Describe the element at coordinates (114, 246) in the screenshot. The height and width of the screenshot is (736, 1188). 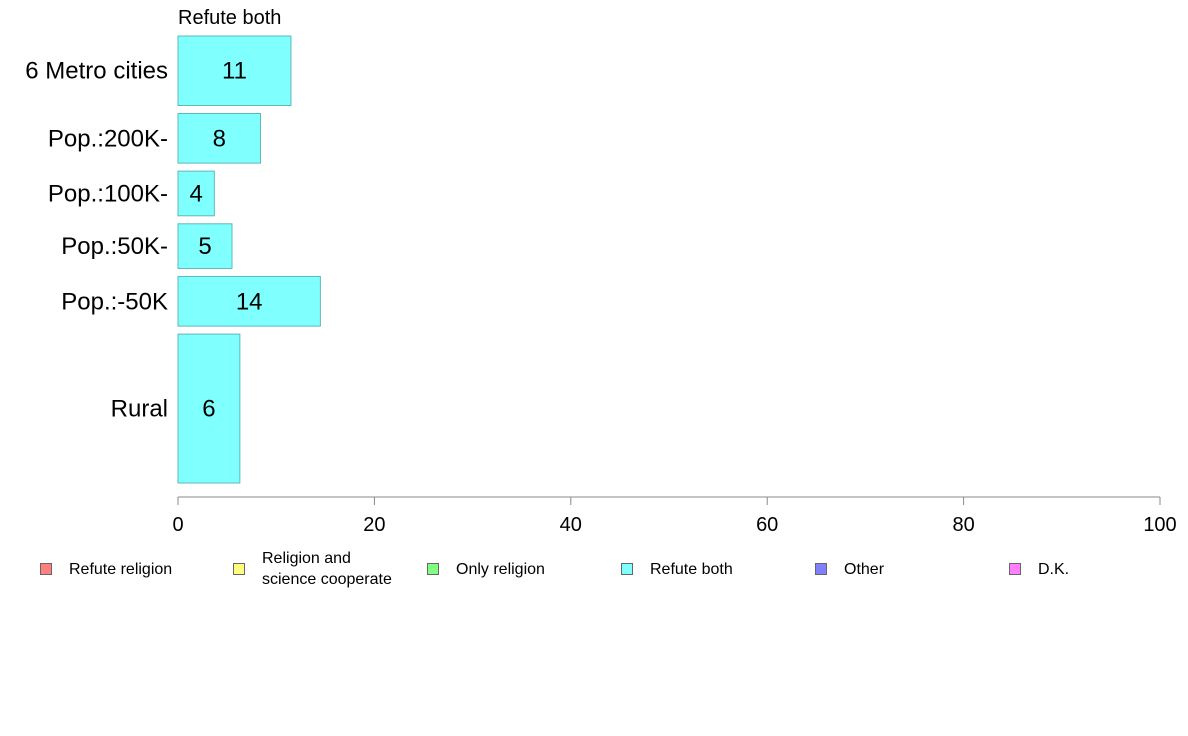
I see `category-label: Pop.:50K-` at that location.